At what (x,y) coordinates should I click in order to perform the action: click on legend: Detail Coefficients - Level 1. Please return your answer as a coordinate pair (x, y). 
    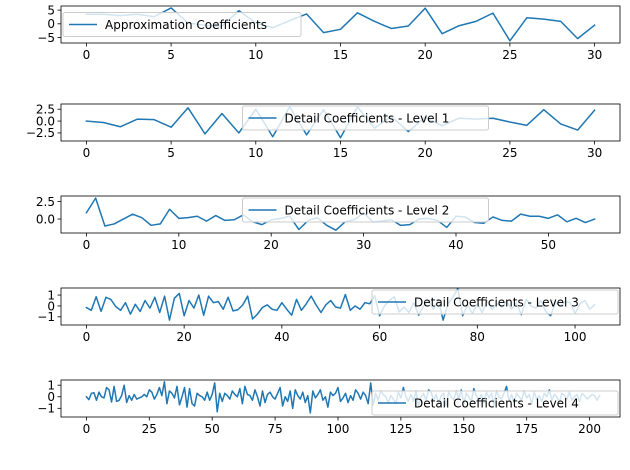
    Looking at the image, I should click on (365, 118).